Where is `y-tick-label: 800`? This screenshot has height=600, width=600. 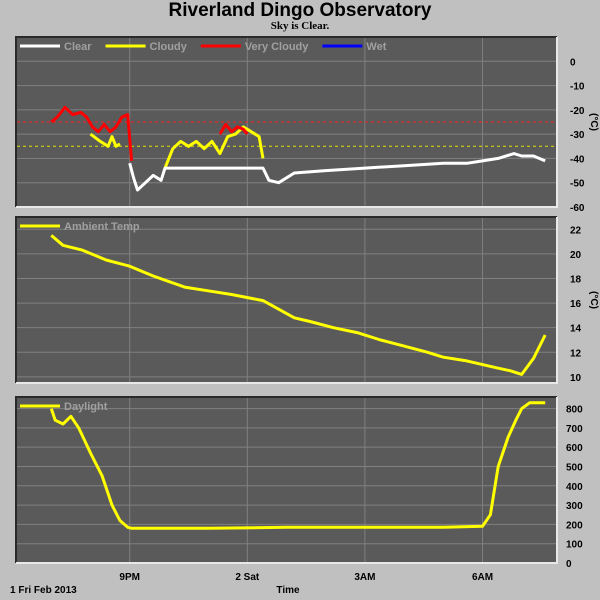
y-tick-label: 800 is located at coordinates (574, 410).